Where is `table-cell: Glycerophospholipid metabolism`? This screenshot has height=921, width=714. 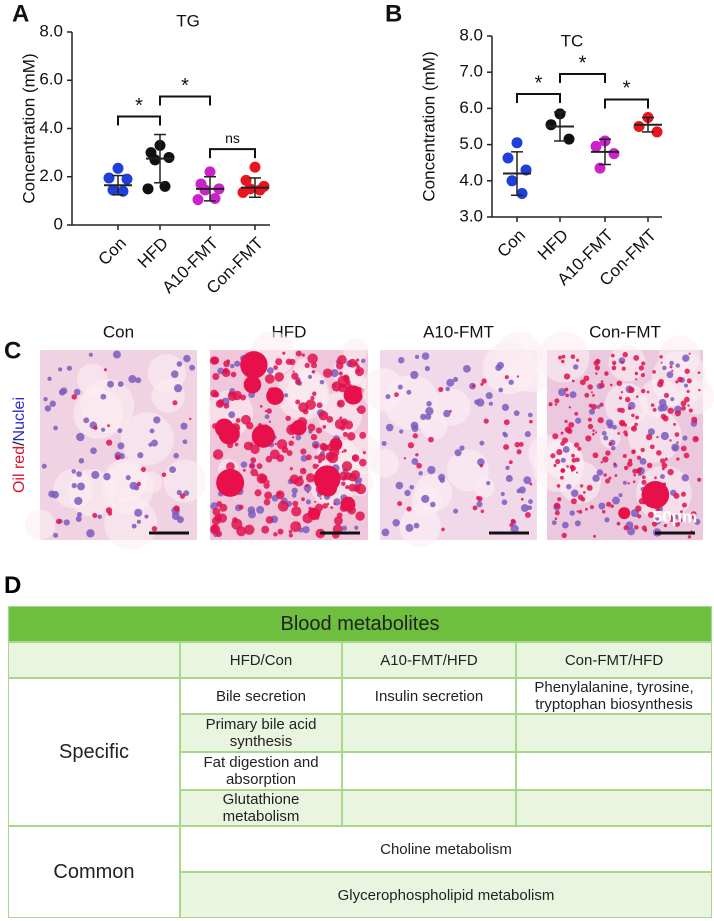
table-cell: Glycerophospholipid metabolism is located at coordinates (446, 895).